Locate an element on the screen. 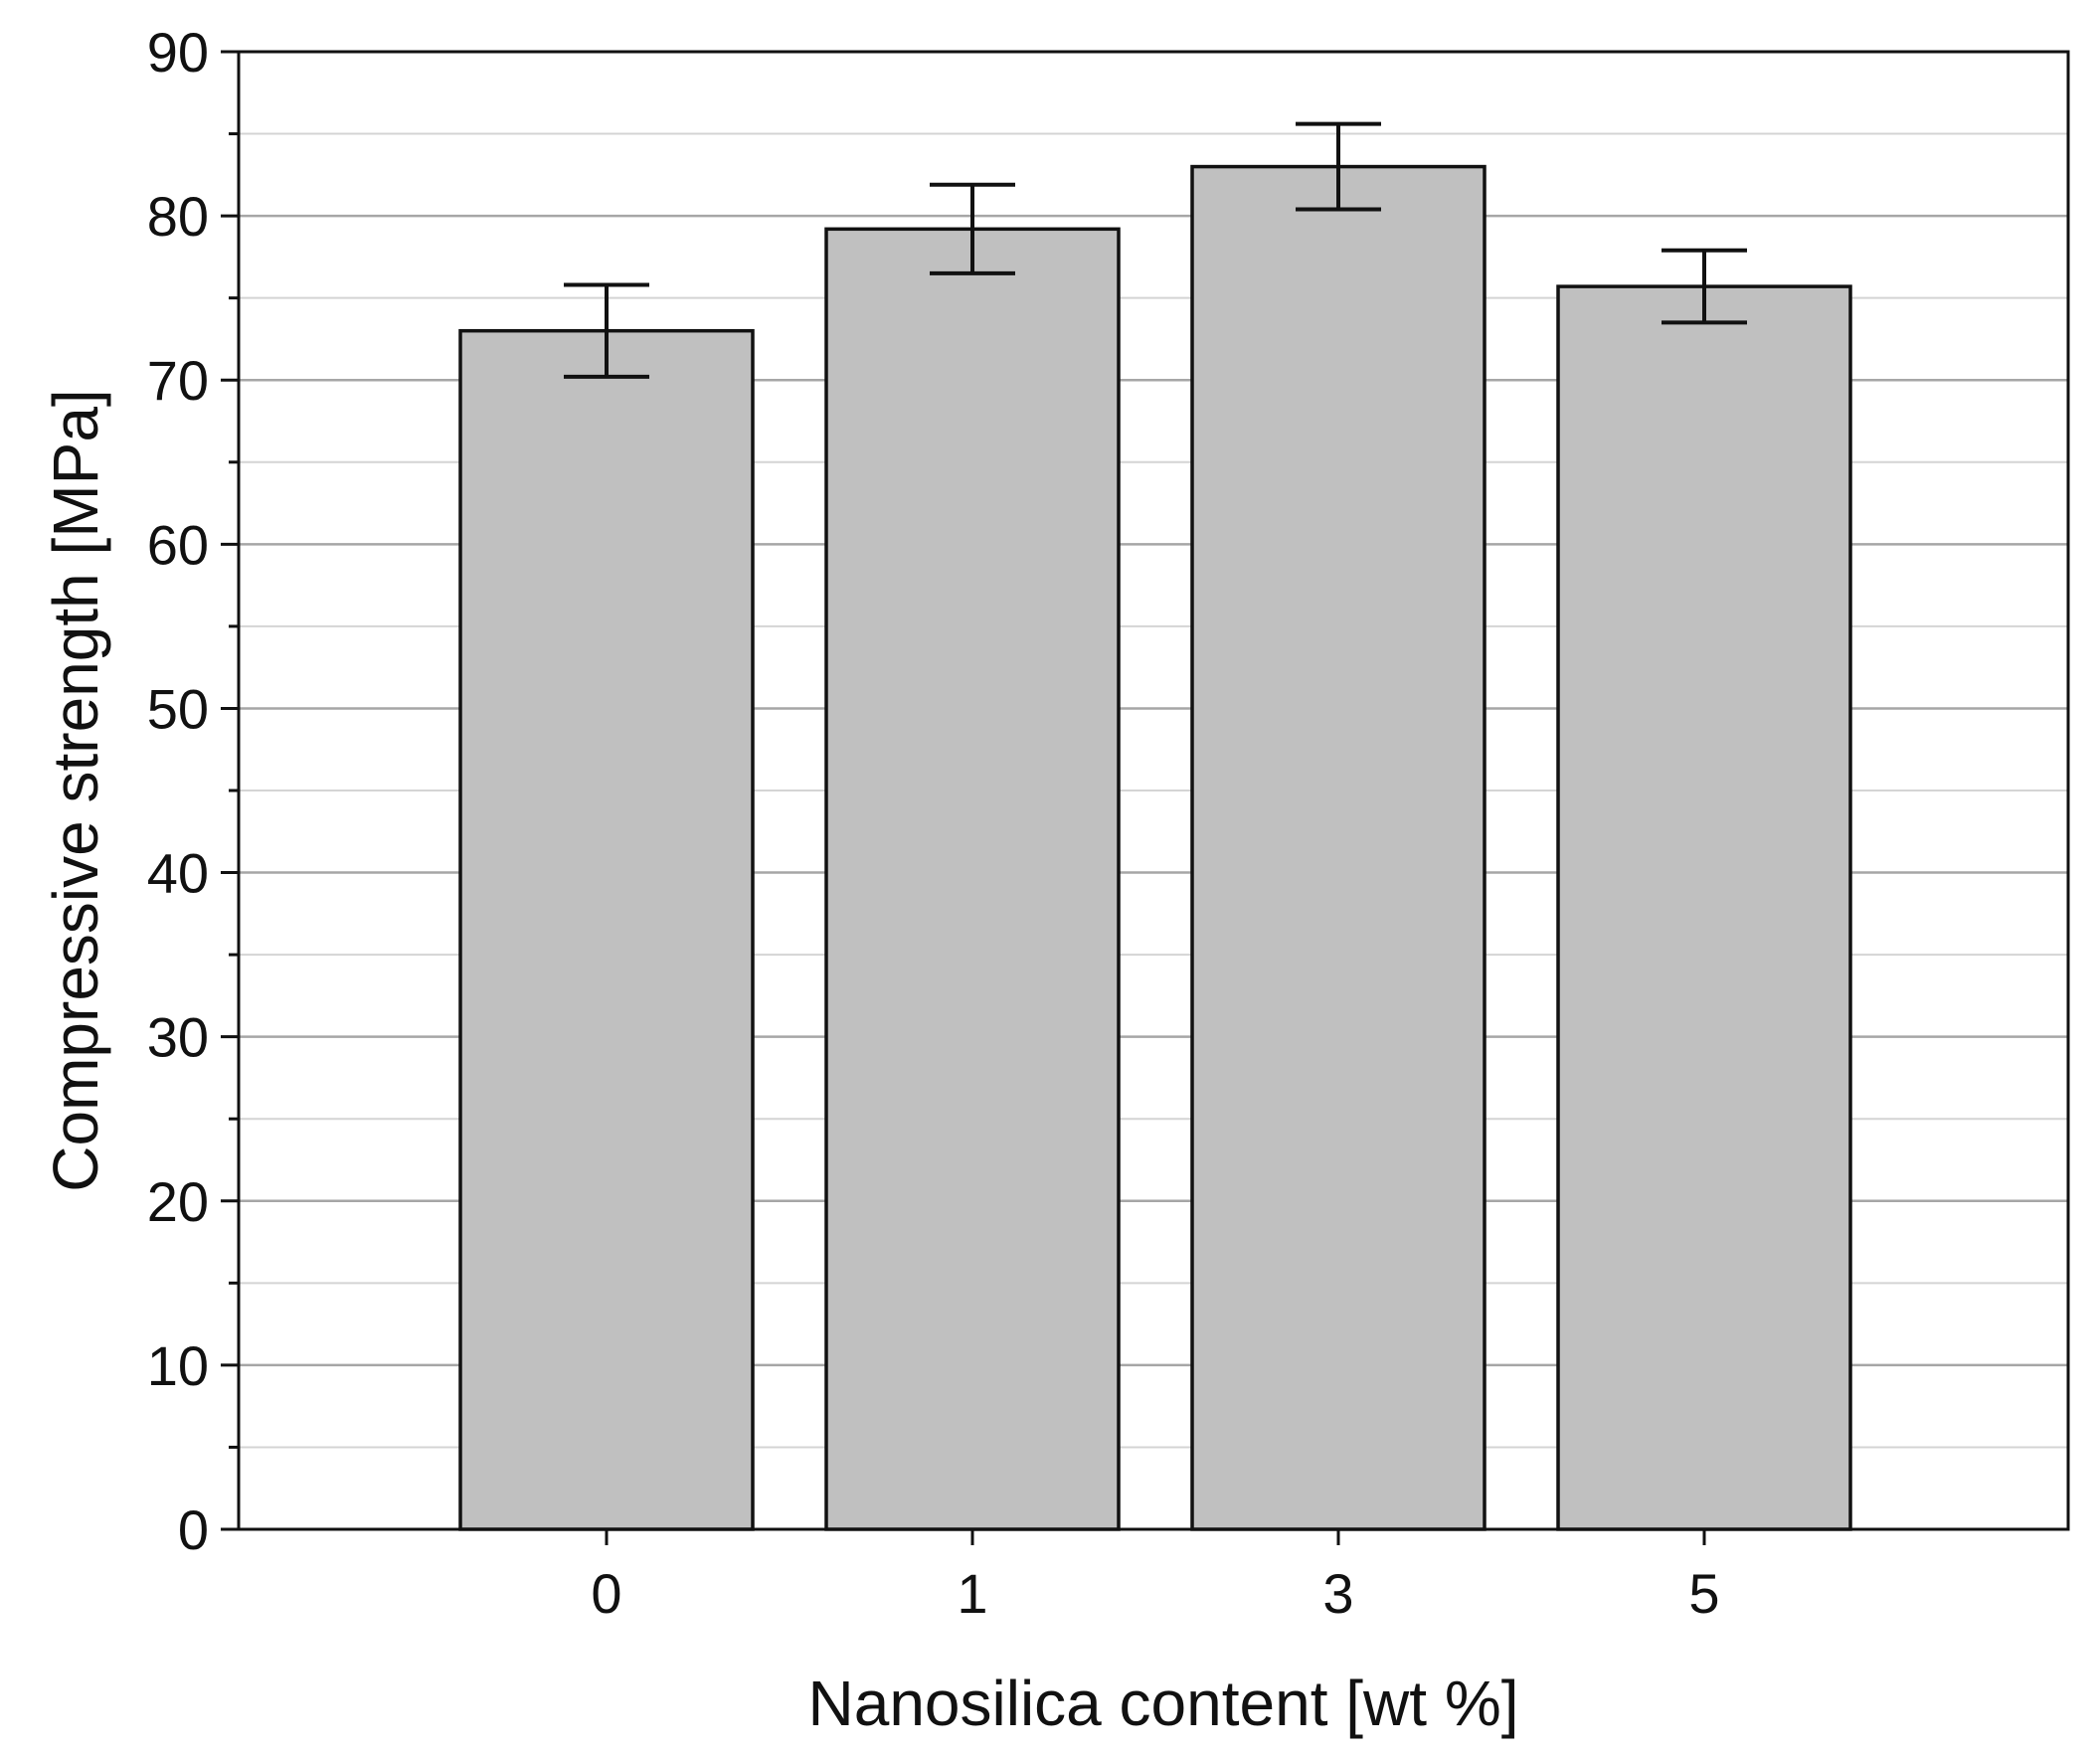 The width and height of the screenshot is (2100, 1758). x-tick-labels: 0 1 3 5 is located at coordinates (1155, 1593).